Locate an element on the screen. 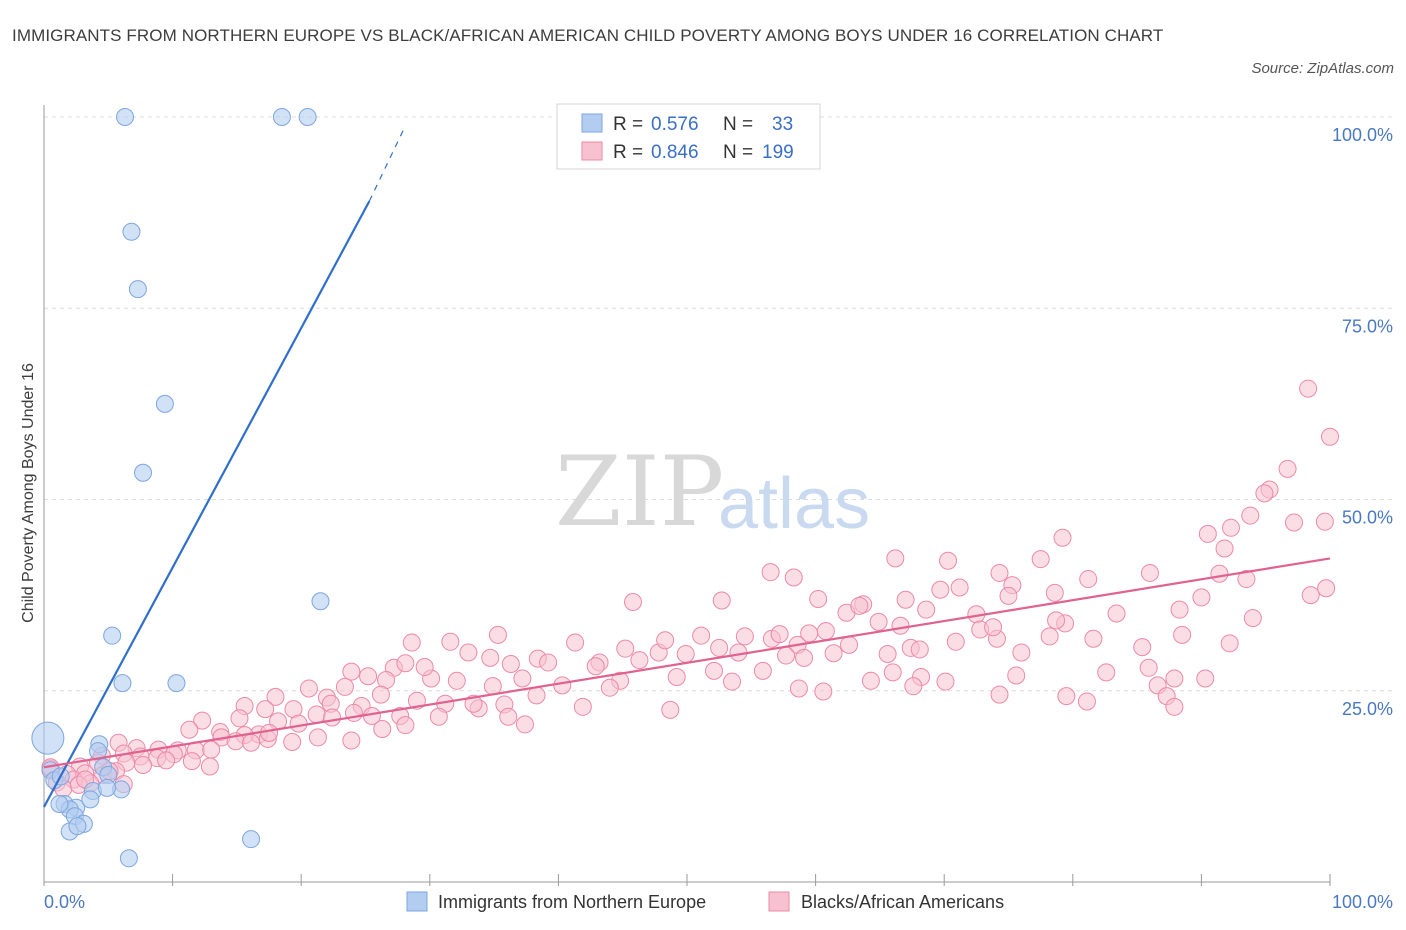  legend-n-label-1: N = is located at coordinates (738, 124).